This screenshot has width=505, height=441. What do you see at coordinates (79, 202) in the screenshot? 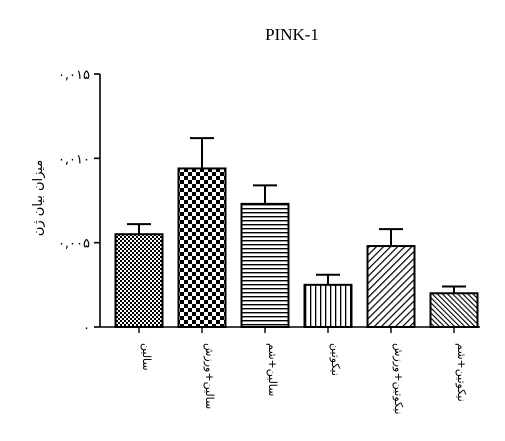
I see `y-ticks: ۰ ۰,۰۰۵ ۰,۰۱۰ ۰,۰۱۵` at bounding box center [79, 202].